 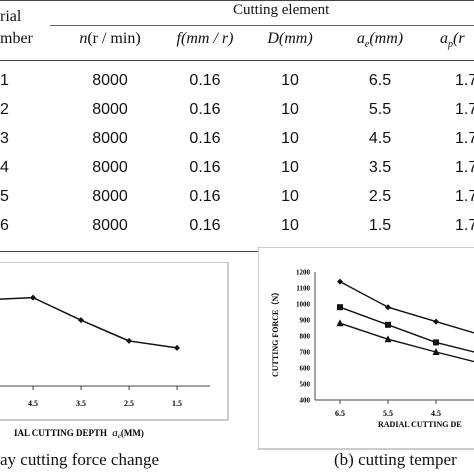 What do you see at coordinates (33, 403) in the screenshot?
I see `chart-a-x-tick-label: 4.5` at bounding box center [33, 403].